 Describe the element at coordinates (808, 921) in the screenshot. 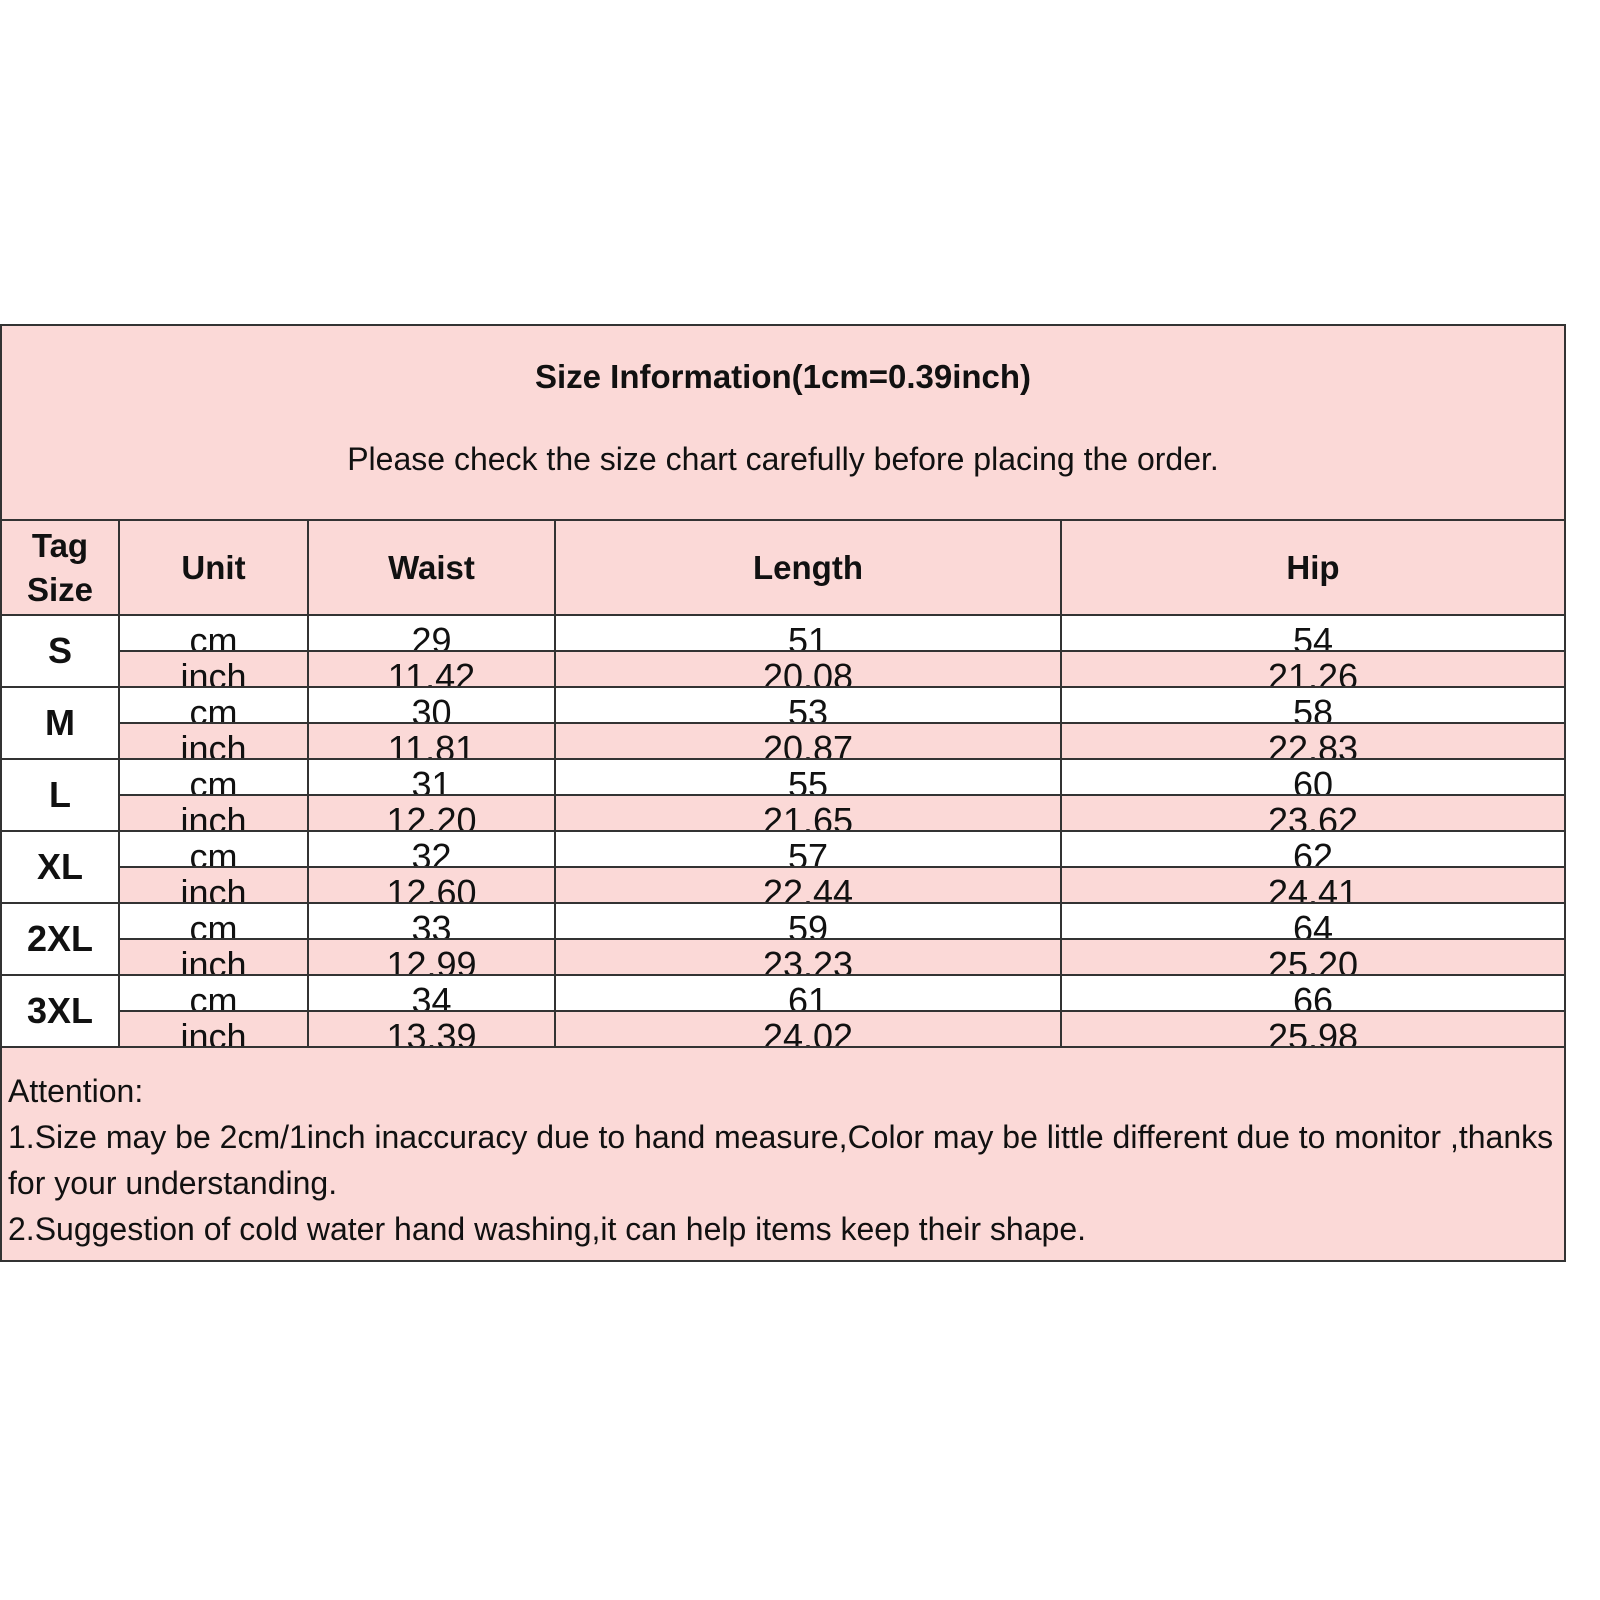

I see `length-cell: 59` at that location.